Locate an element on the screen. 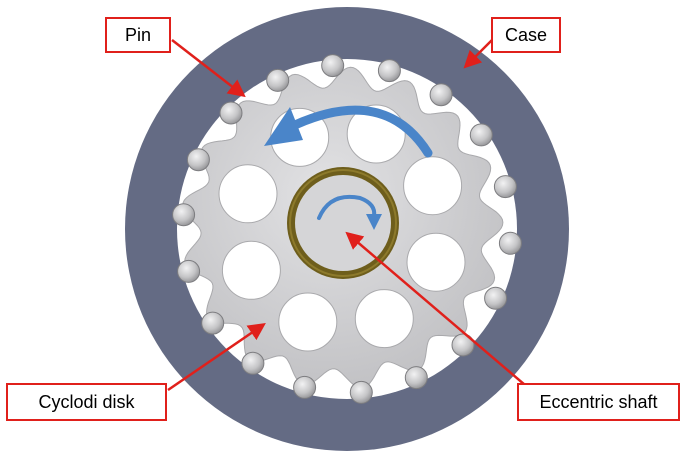  cycloid-disk-label: Cyclodi disk is located at coordinates (86, 402).